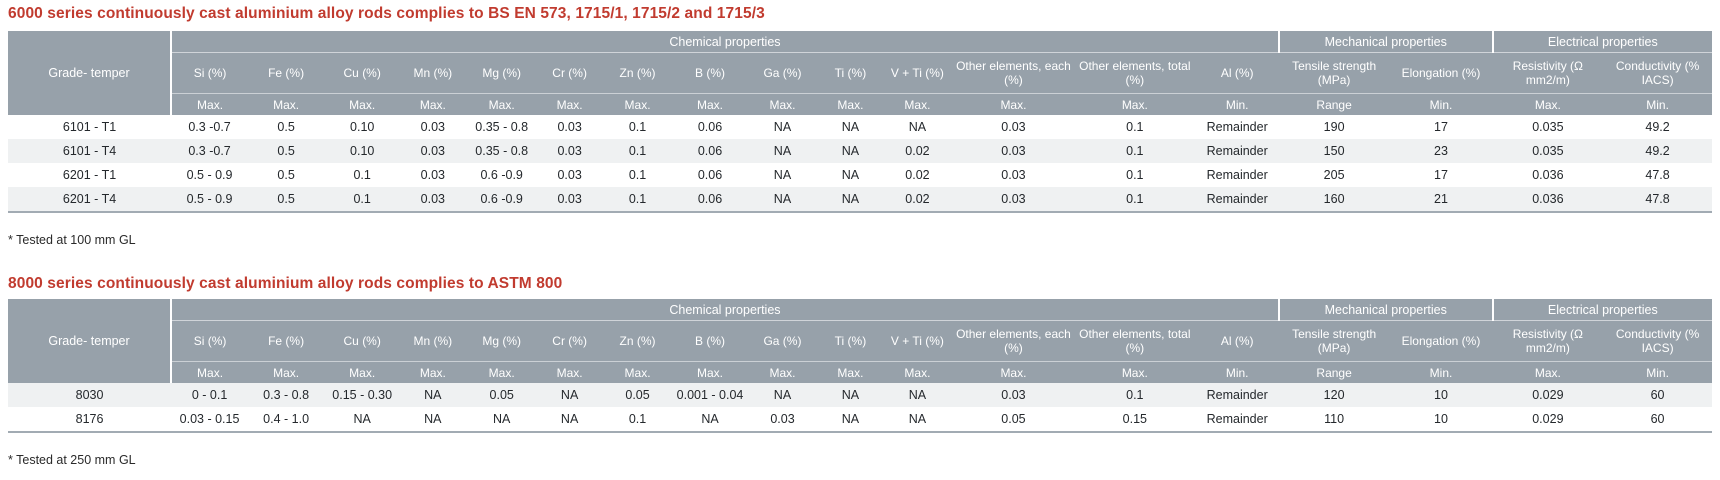 This screenshot has height=480, width=1720. What do you see at coordinates (1135, 104) in the screenshot?
I see `limit-other-elements-total: Max.` at bounding box center [1135, 104].